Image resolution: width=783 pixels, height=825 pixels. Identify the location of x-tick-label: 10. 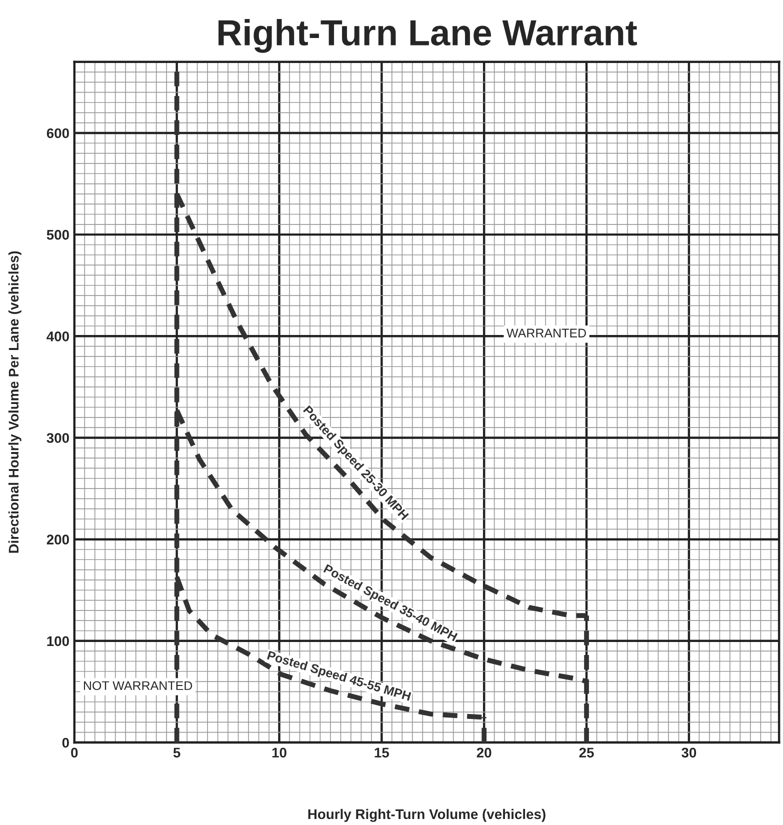
(279, 753).